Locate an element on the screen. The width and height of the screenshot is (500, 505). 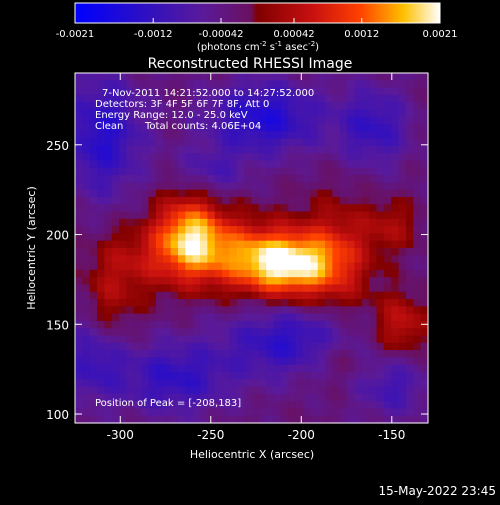
svg-text: (photons cm-2 s-1 asec-2) is located at coordinates (258, 46).